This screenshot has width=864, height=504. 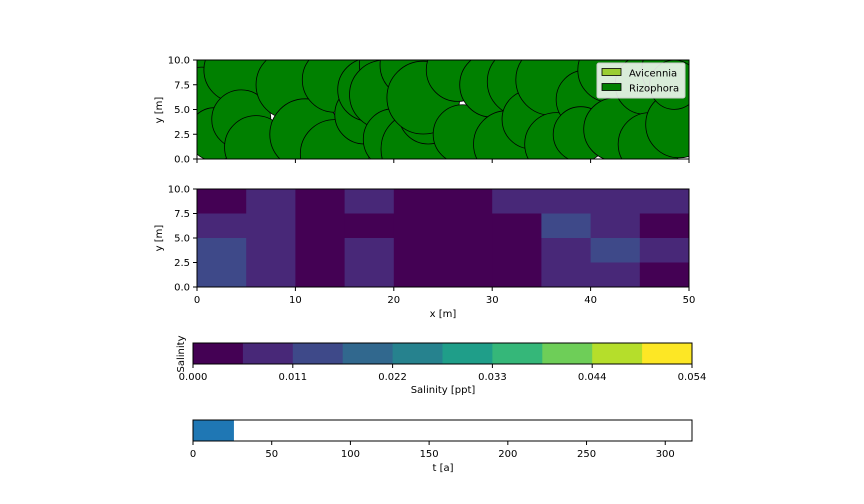 I want to click on trees-yticks: 0.0 2.5 5.0 7.5 10.0, so click(x=182, y=111).